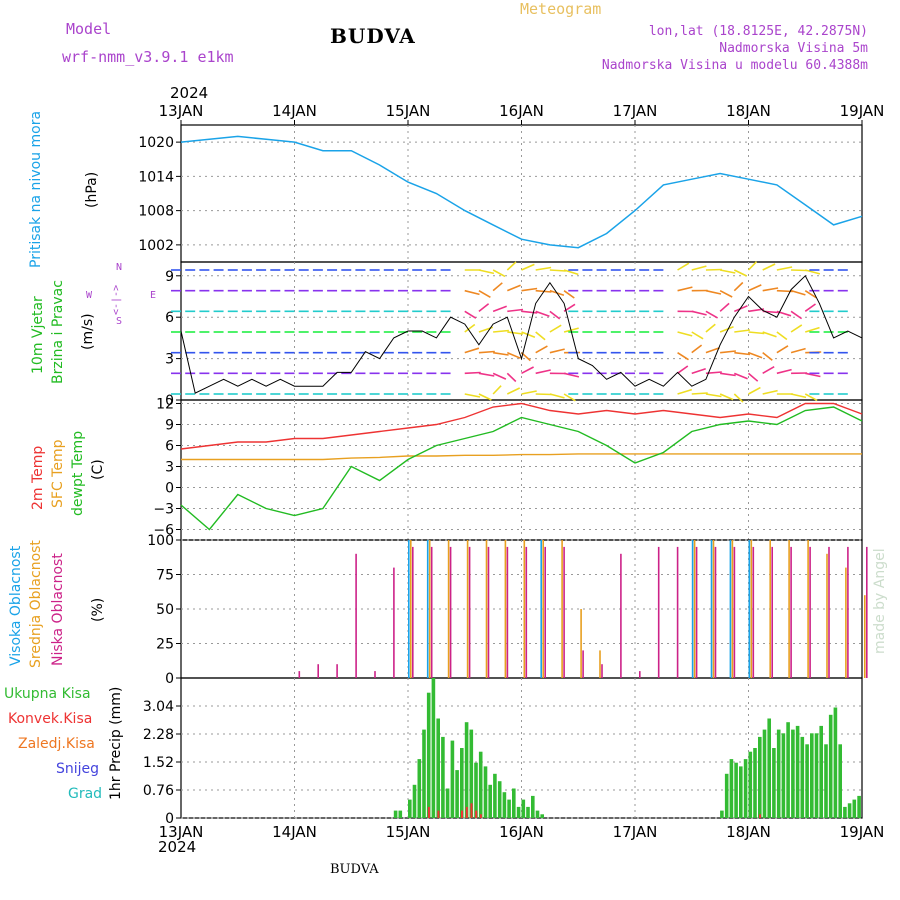 This screenshot has height=900, width=900. I want to click on year-bottom: 2024, so click(177, 847).